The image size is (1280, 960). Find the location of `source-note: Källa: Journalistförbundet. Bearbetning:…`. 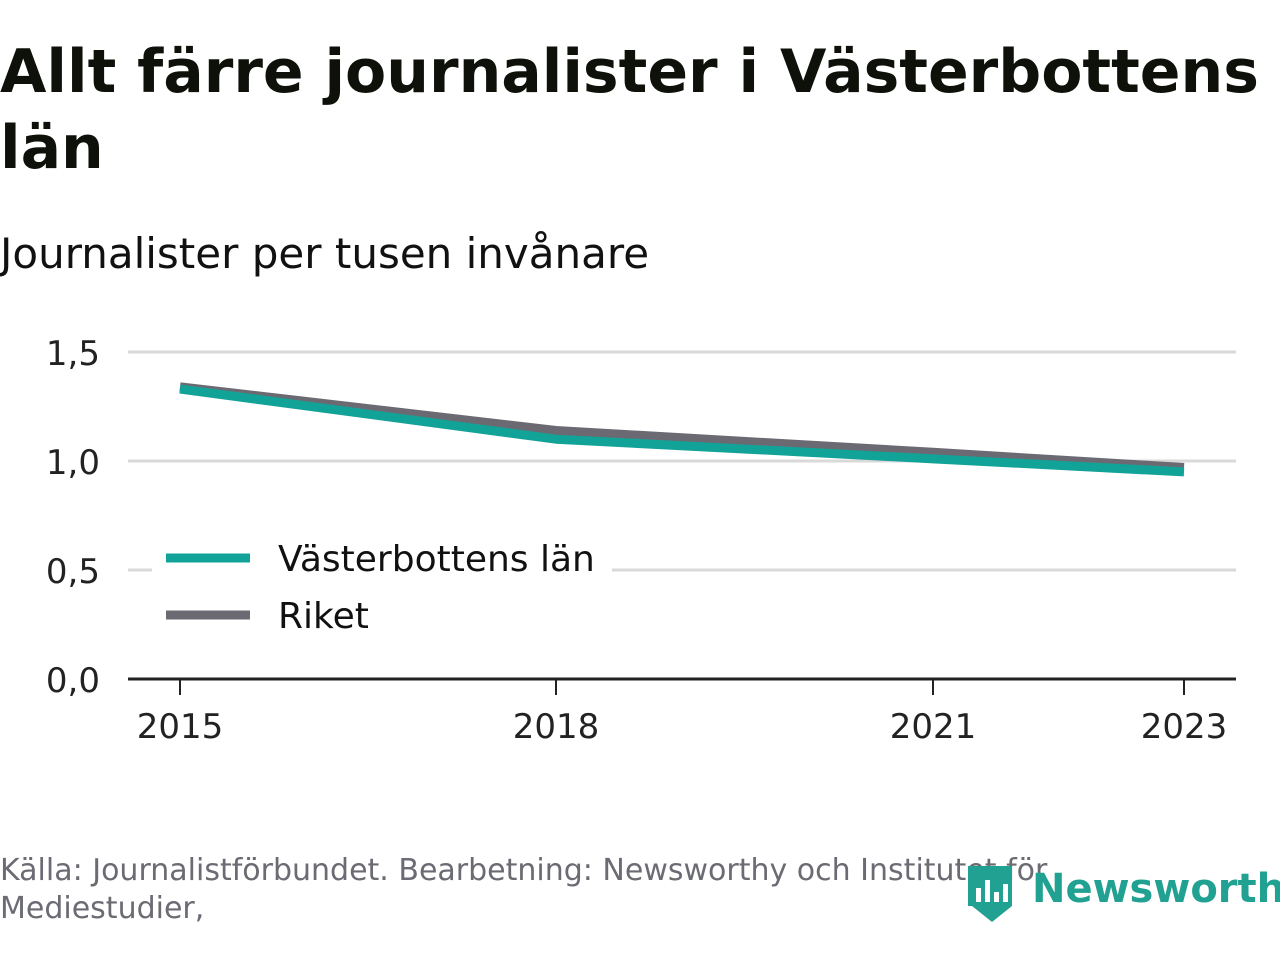

source-note: Källa: Journalistförbundet. Bearbetning:… is located at coordinates (524, 889).